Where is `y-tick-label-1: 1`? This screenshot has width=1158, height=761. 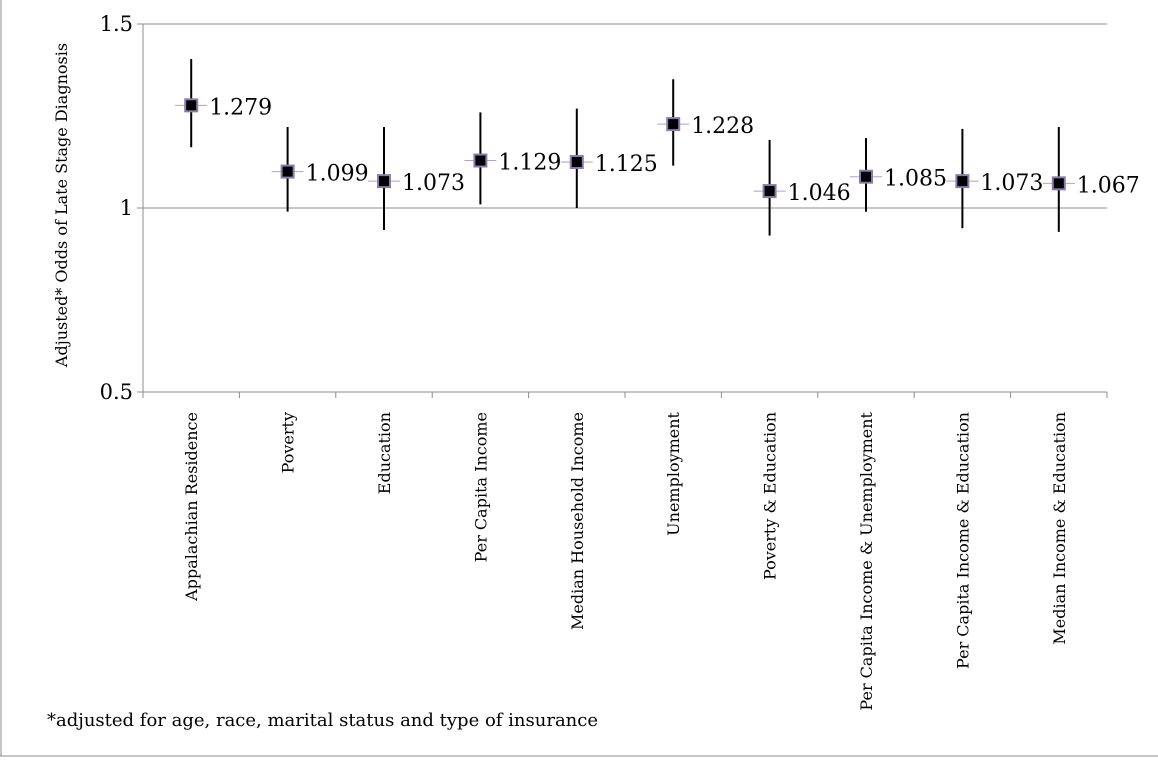 y-tick-label-1: 1 is located at coordinates (126, 208).